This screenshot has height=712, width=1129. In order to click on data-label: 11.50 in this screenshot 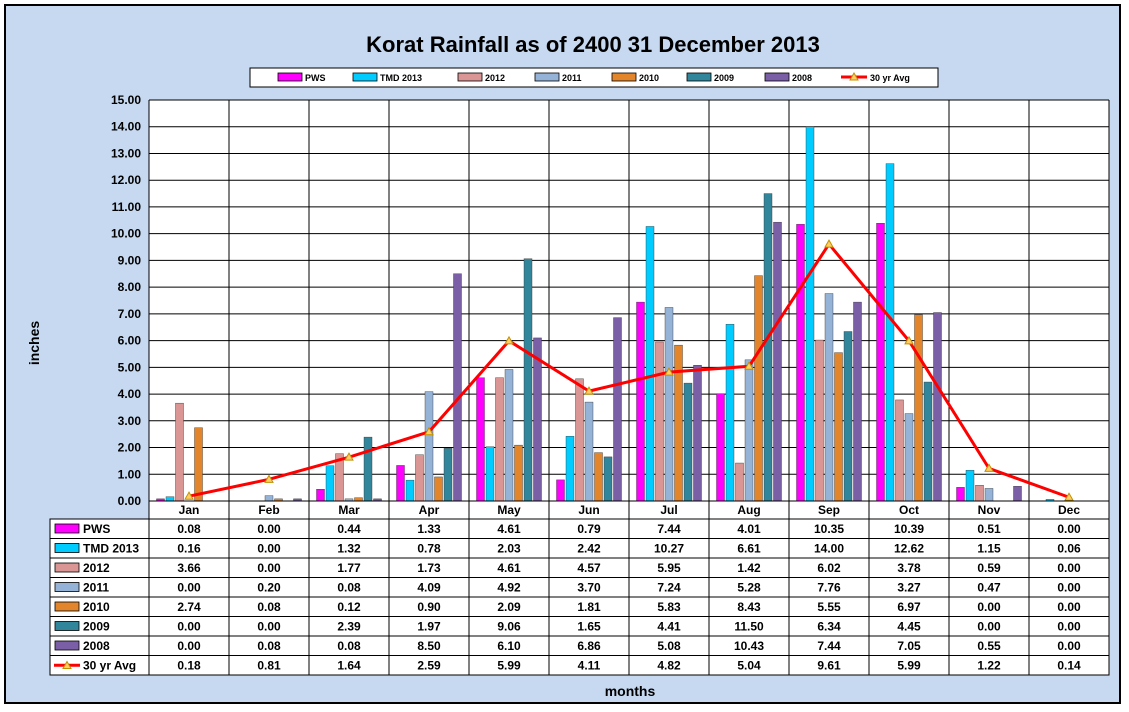, I will do `click(749, 627)`.